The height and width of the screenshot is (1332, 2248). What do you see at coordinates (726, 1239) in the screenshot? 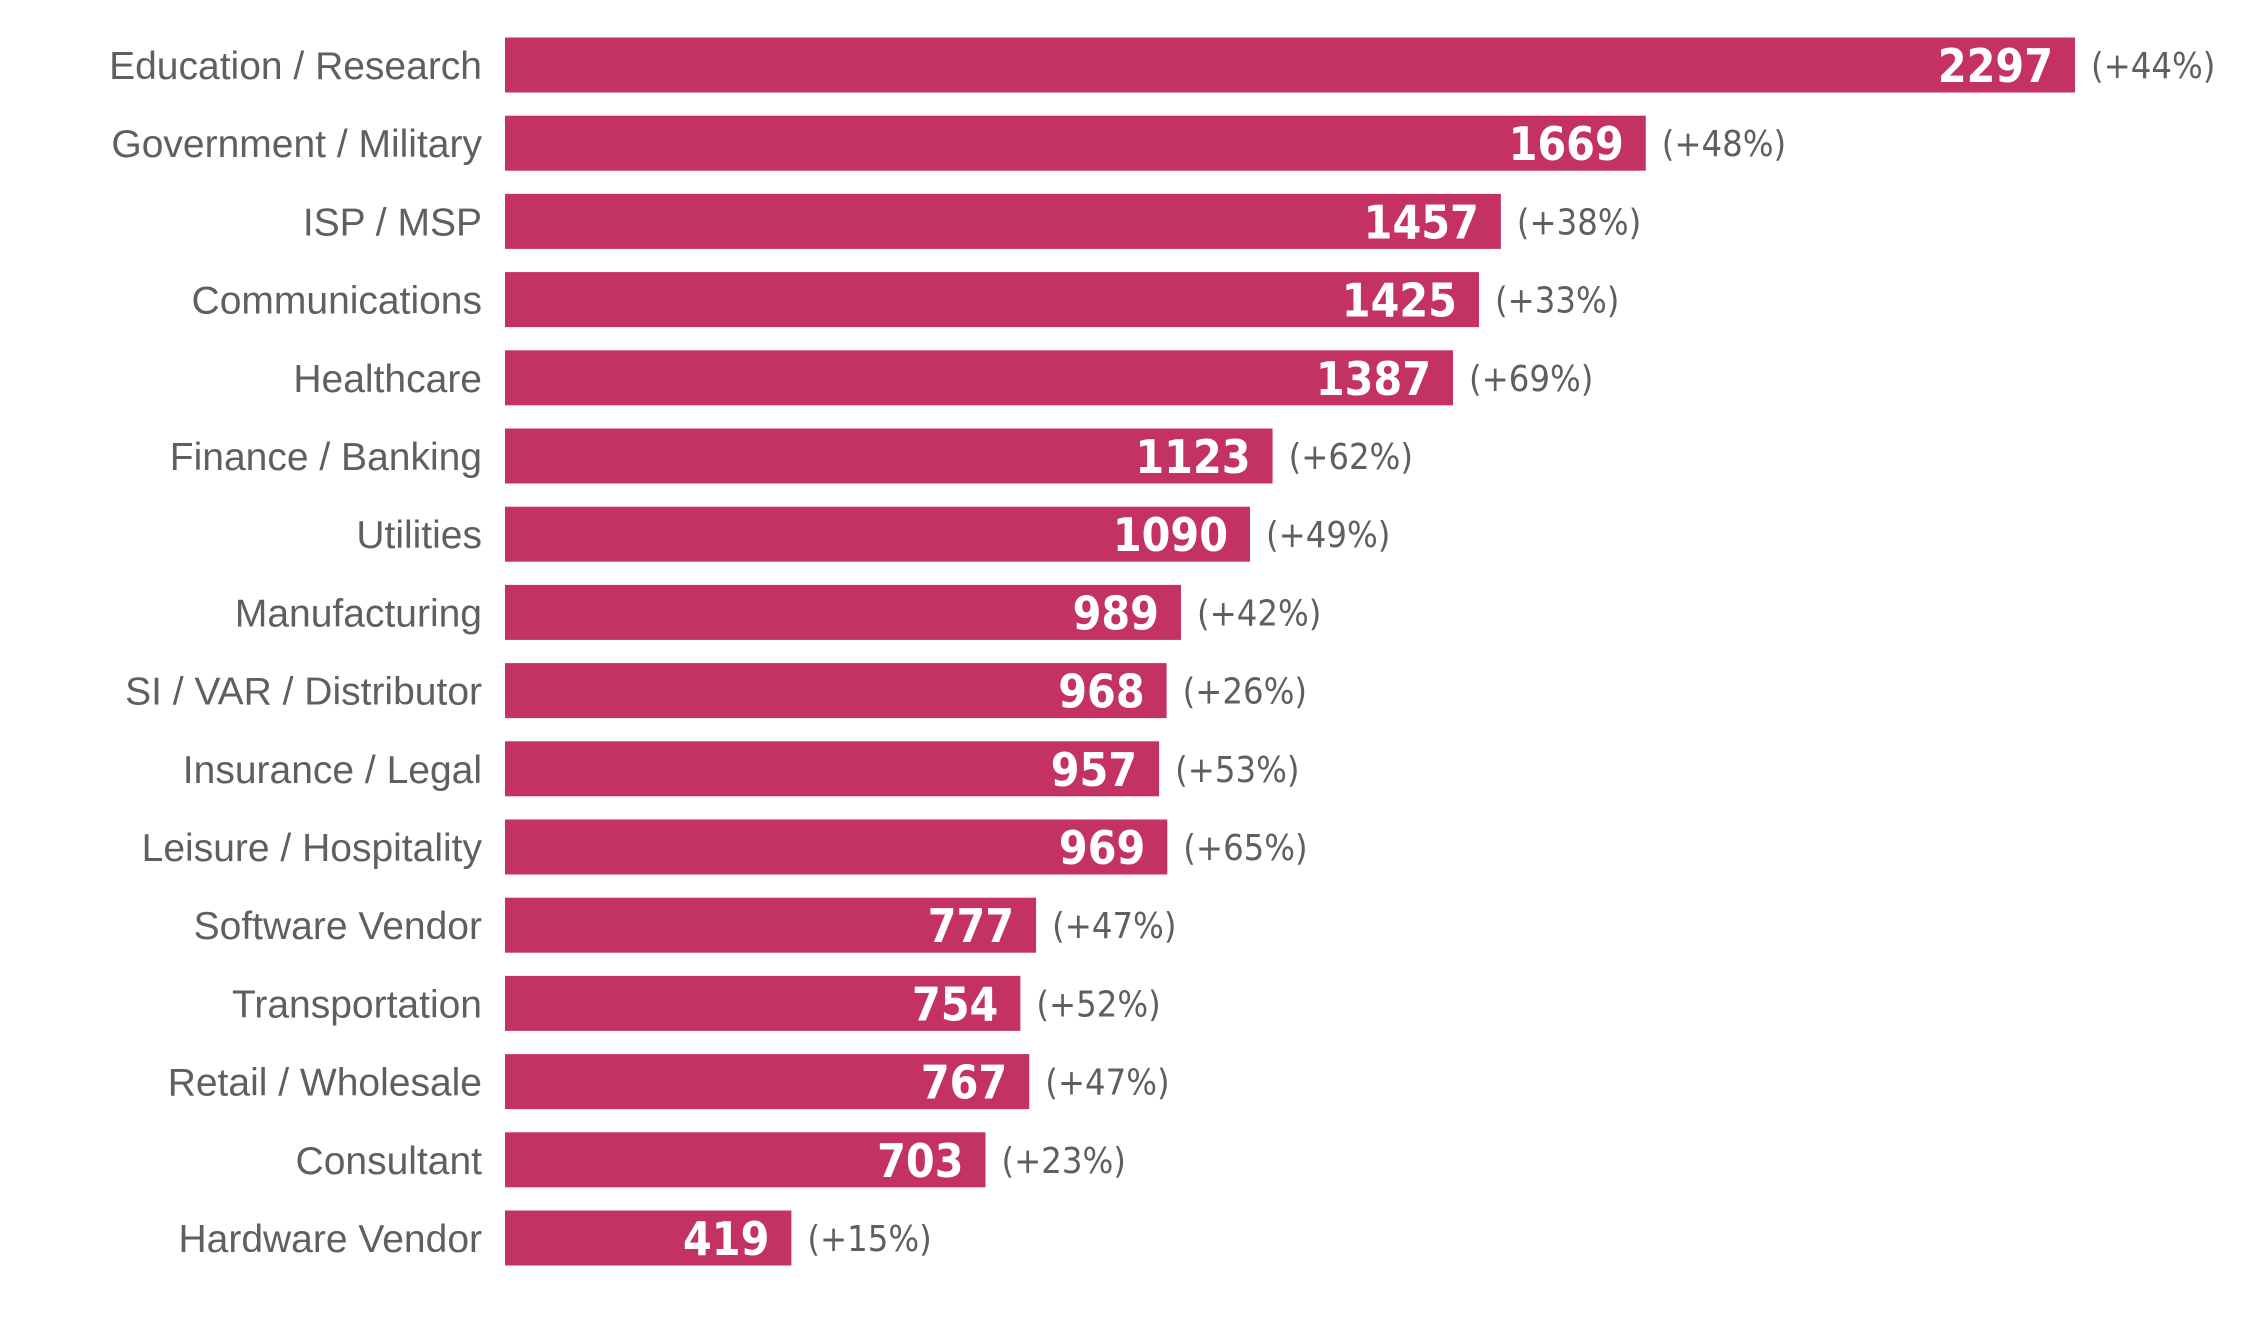
I see `bar-value-label: 419` at bounding box center [726, 1239].